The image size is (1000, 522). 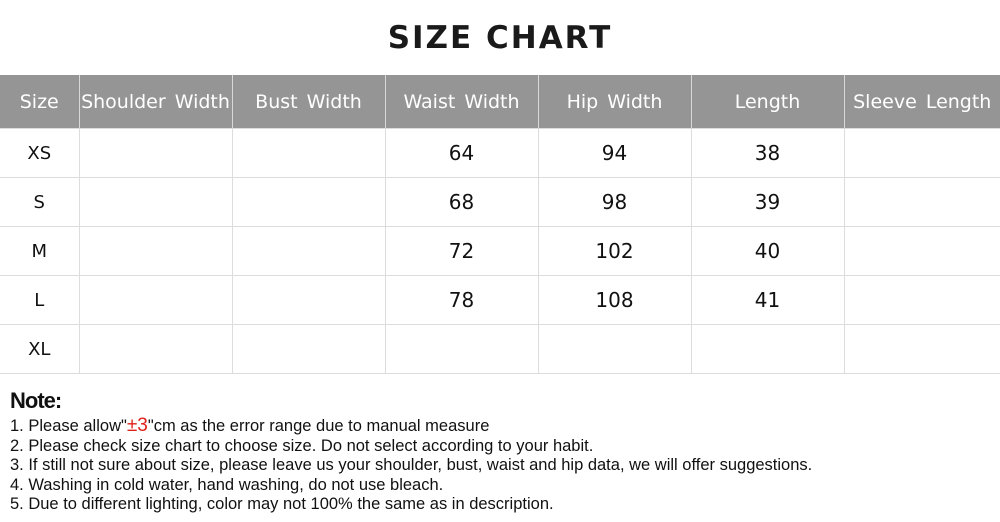 What do you see at coordinates (767, 300) in the screenshot?
I see `table-cell: 41` at bounding box center [767, 300].